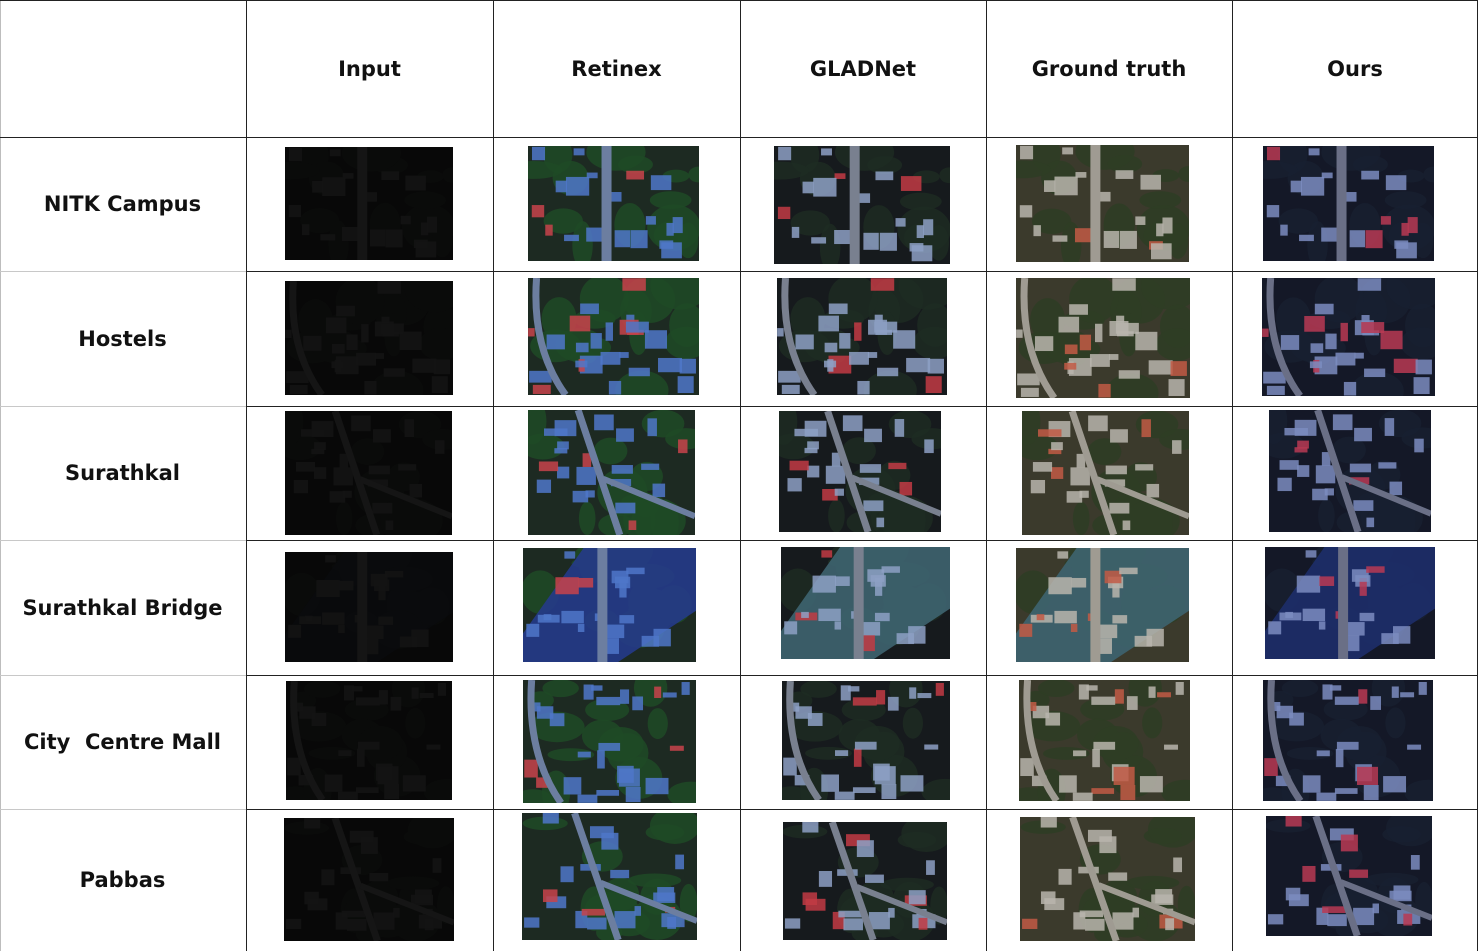 This screenshot has width=1478, height=951. I want to click on image-surathkal-ground-truth, so click(1105, 473).